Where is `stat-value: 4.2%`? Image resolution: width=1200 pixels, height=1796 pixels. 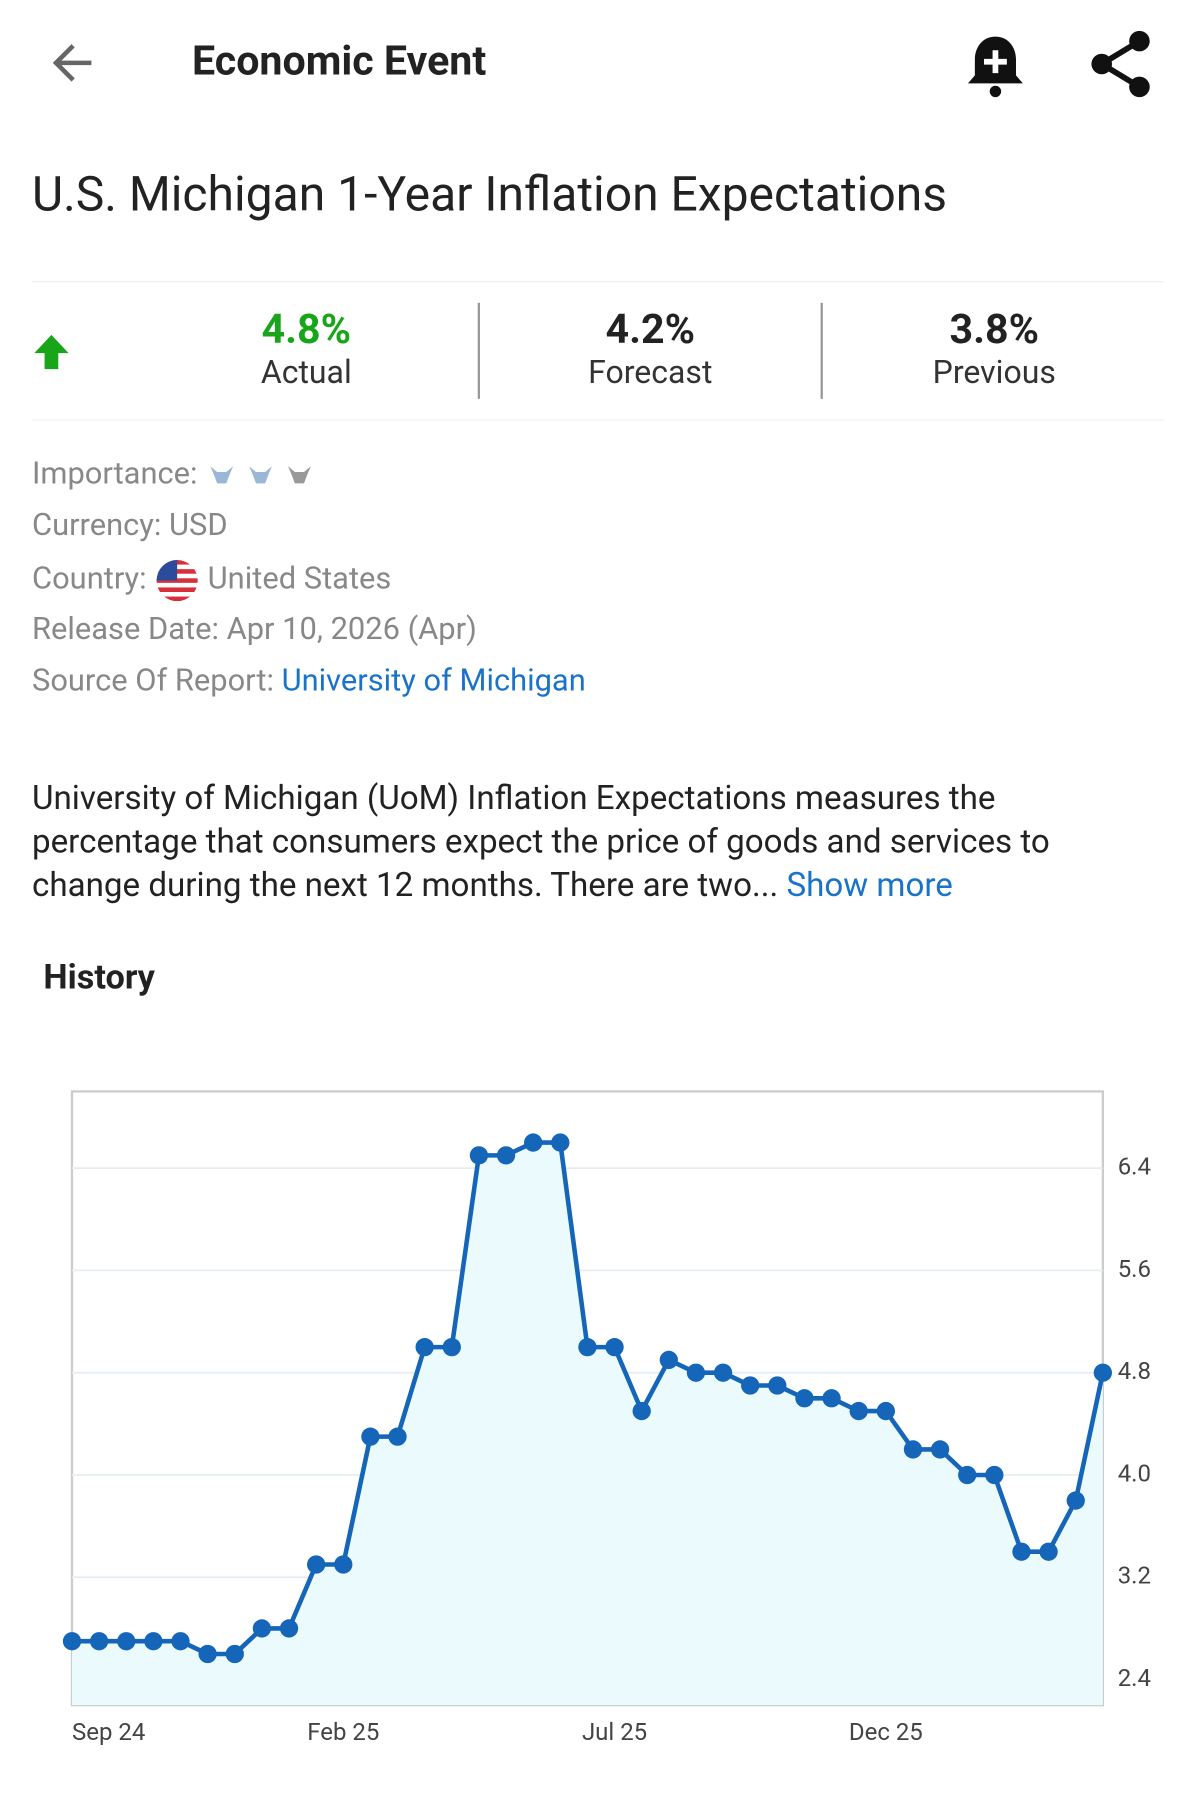 stat-value: 4.2% is located at coordinates (650, 329).